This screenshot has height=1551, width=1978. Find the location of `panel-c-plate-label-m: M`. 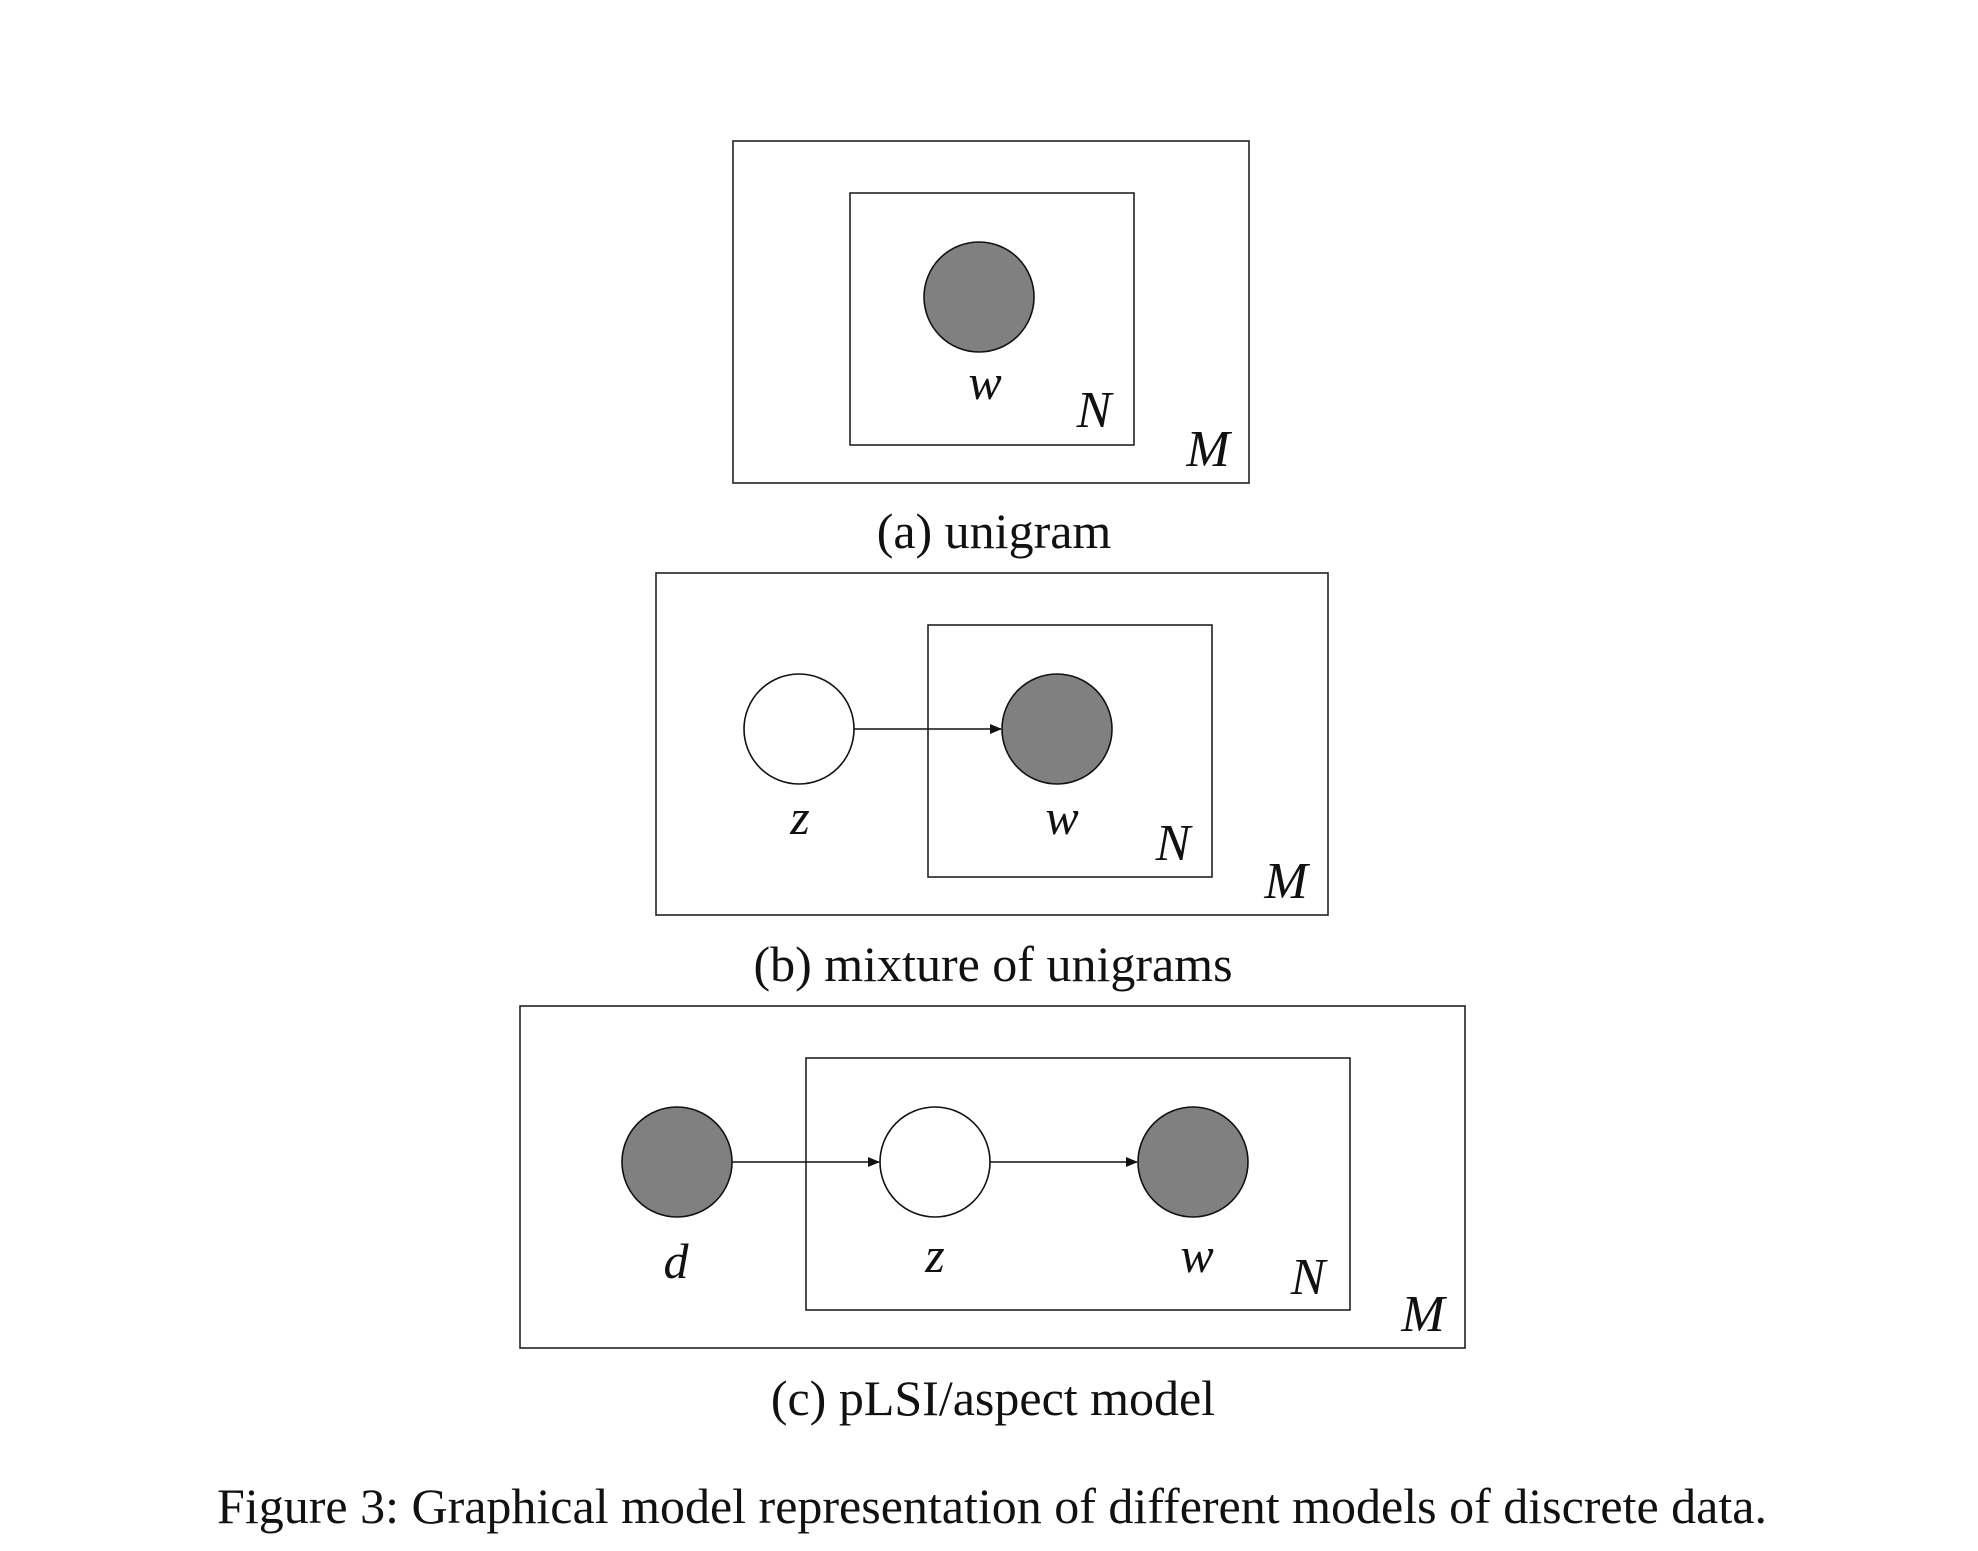

panel-c-plate-label-m: M is located at coordinates (1423, 1314).